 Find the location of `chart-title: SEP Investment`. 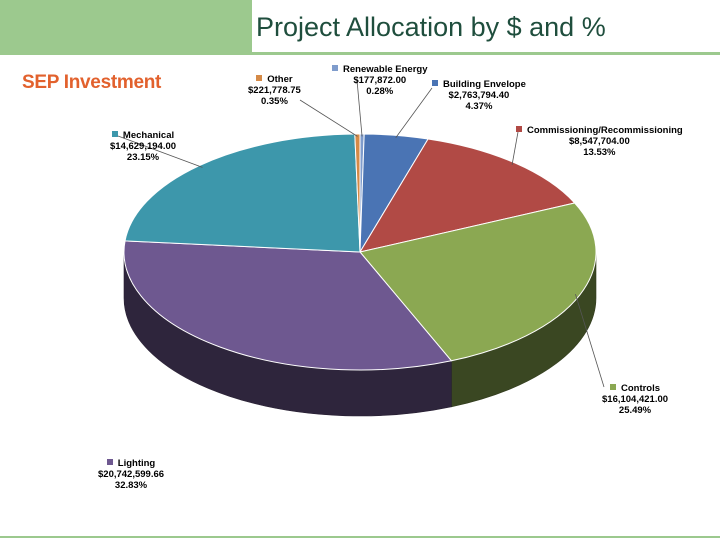

chart-title: SEP Investment is located at coordinates (92, 82).